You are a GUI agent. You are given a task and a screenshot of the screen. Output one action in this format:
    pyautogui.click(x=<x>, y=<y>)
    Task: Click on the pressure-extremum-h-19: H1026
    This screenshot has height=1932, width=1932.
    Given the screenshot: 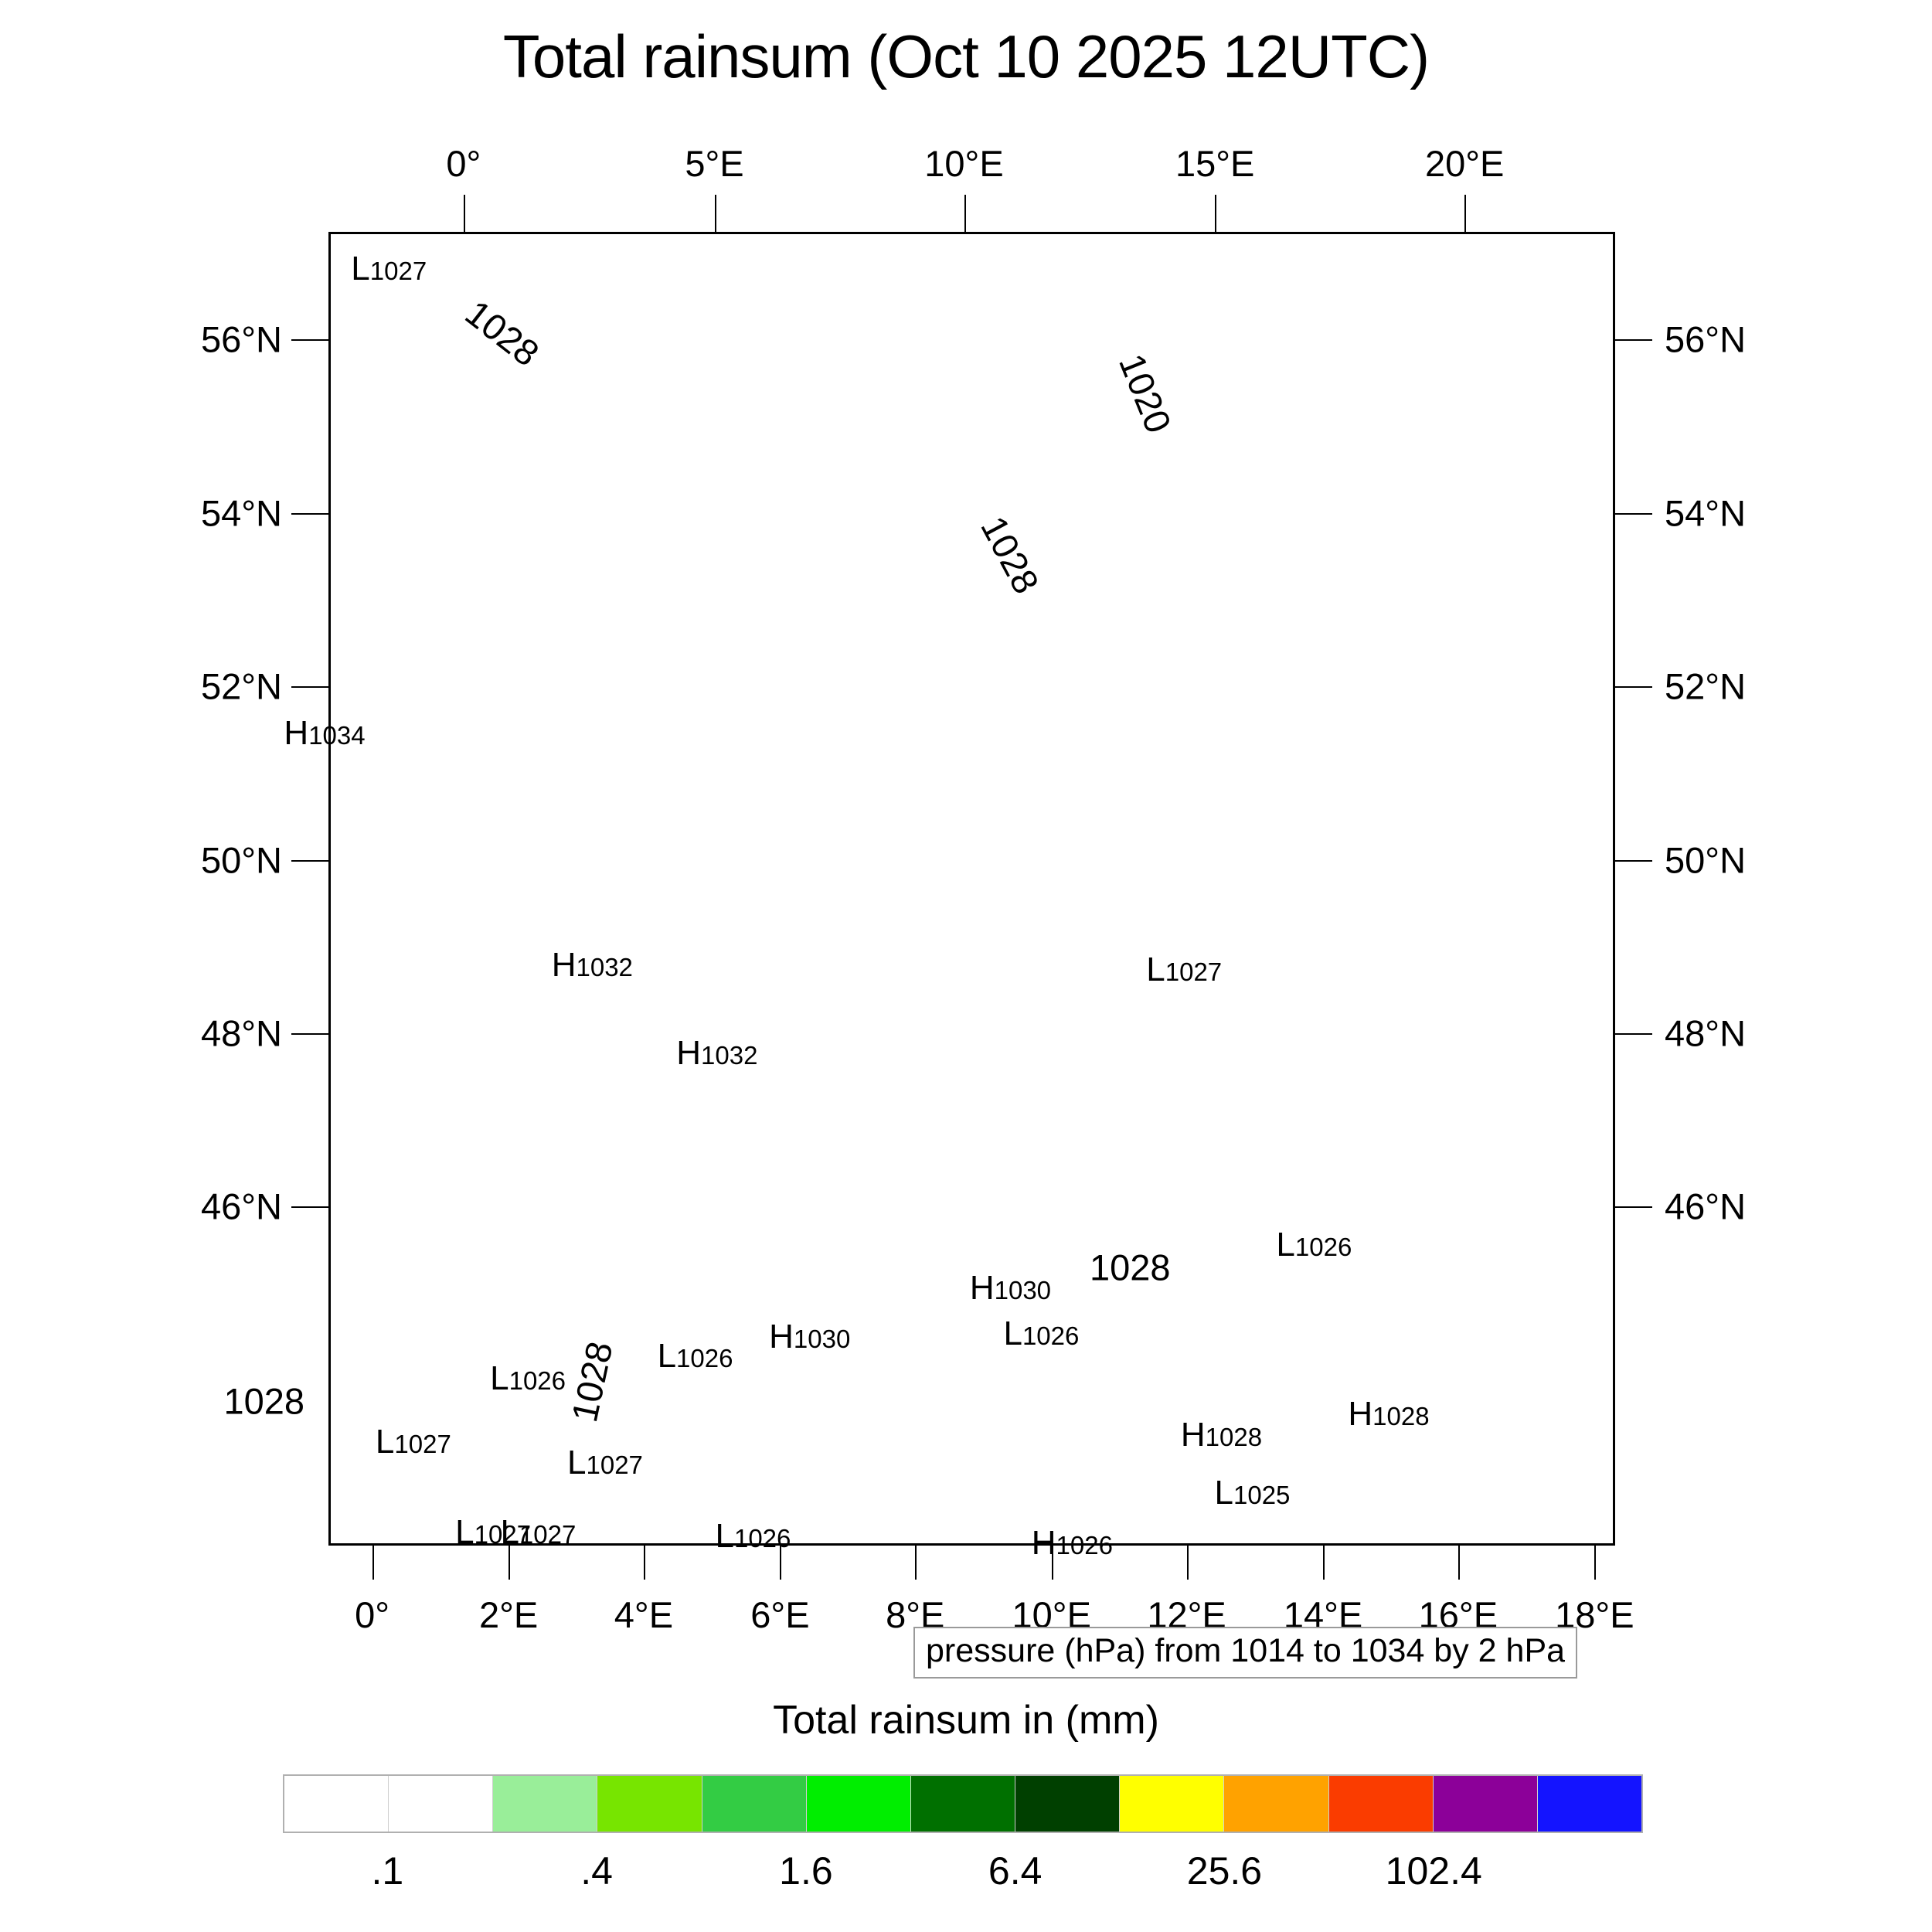 What is the action you would take?
    pyautogui.click(x=1072, y=1543)
    